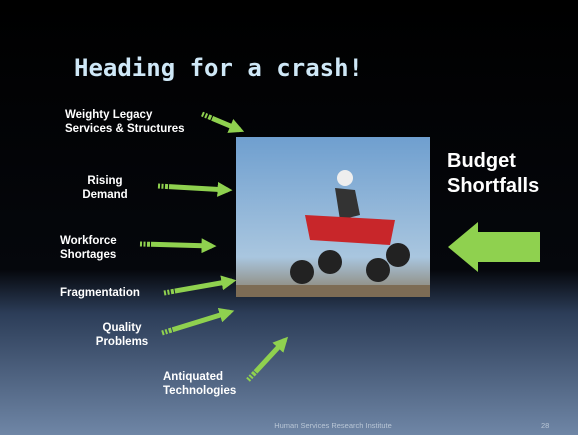 Image resolution: width=578 pixels, height=435 pixels. Describe the element at coordinates (104, 181) in the screenshot. I see `label-line: Rising` at that location.